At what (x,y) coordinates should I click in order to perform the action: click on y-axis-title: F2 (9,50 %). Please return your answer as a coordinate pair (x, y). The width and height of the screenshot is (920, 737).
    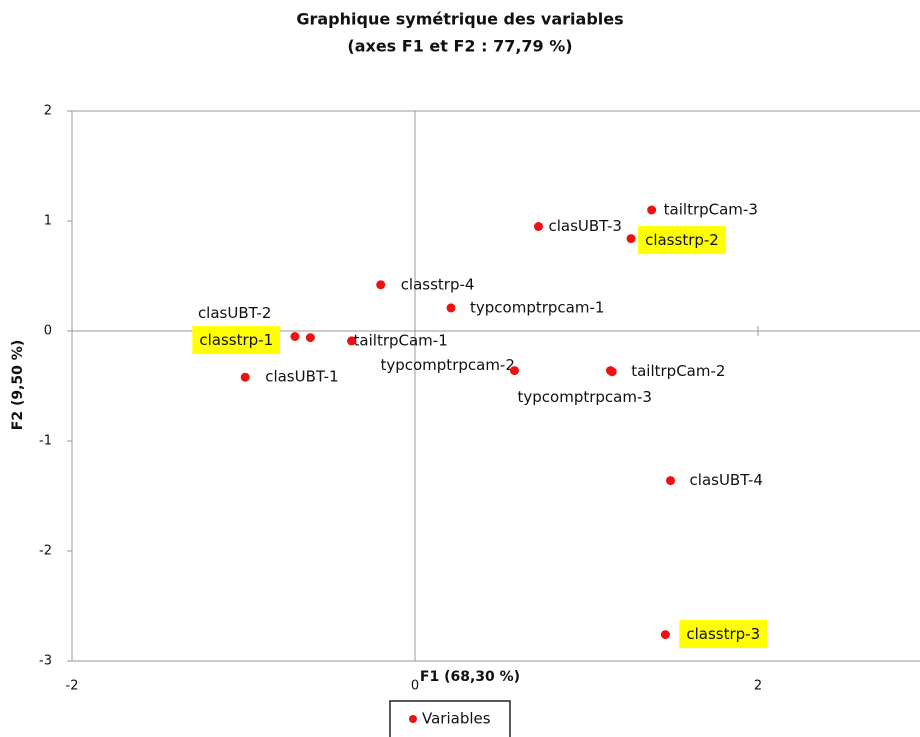
    Looking at the image, I should click on (18, 385).